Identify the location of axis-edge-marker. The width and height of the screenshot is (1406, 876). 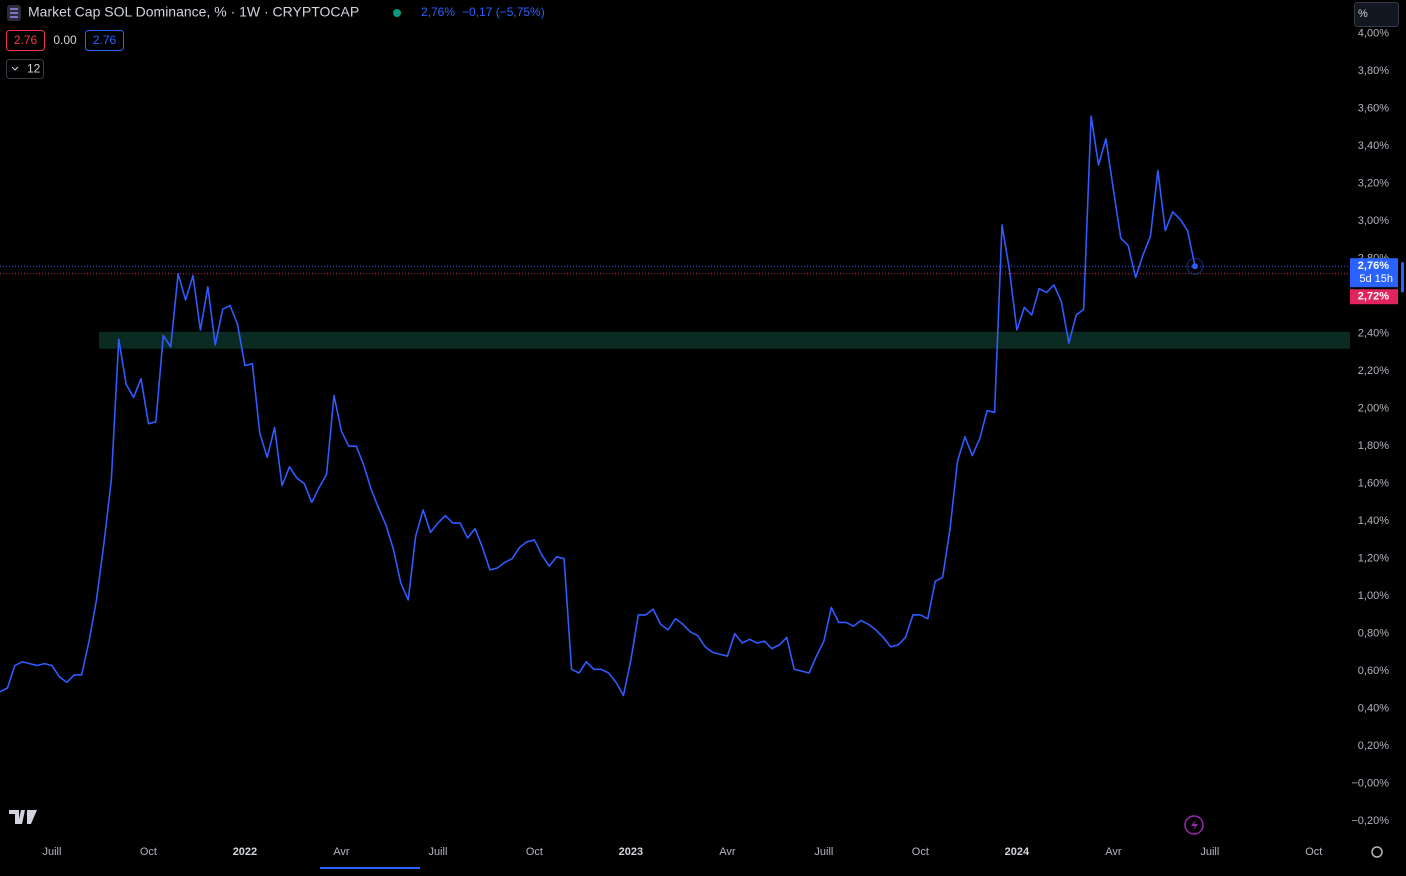
(1402, 277).